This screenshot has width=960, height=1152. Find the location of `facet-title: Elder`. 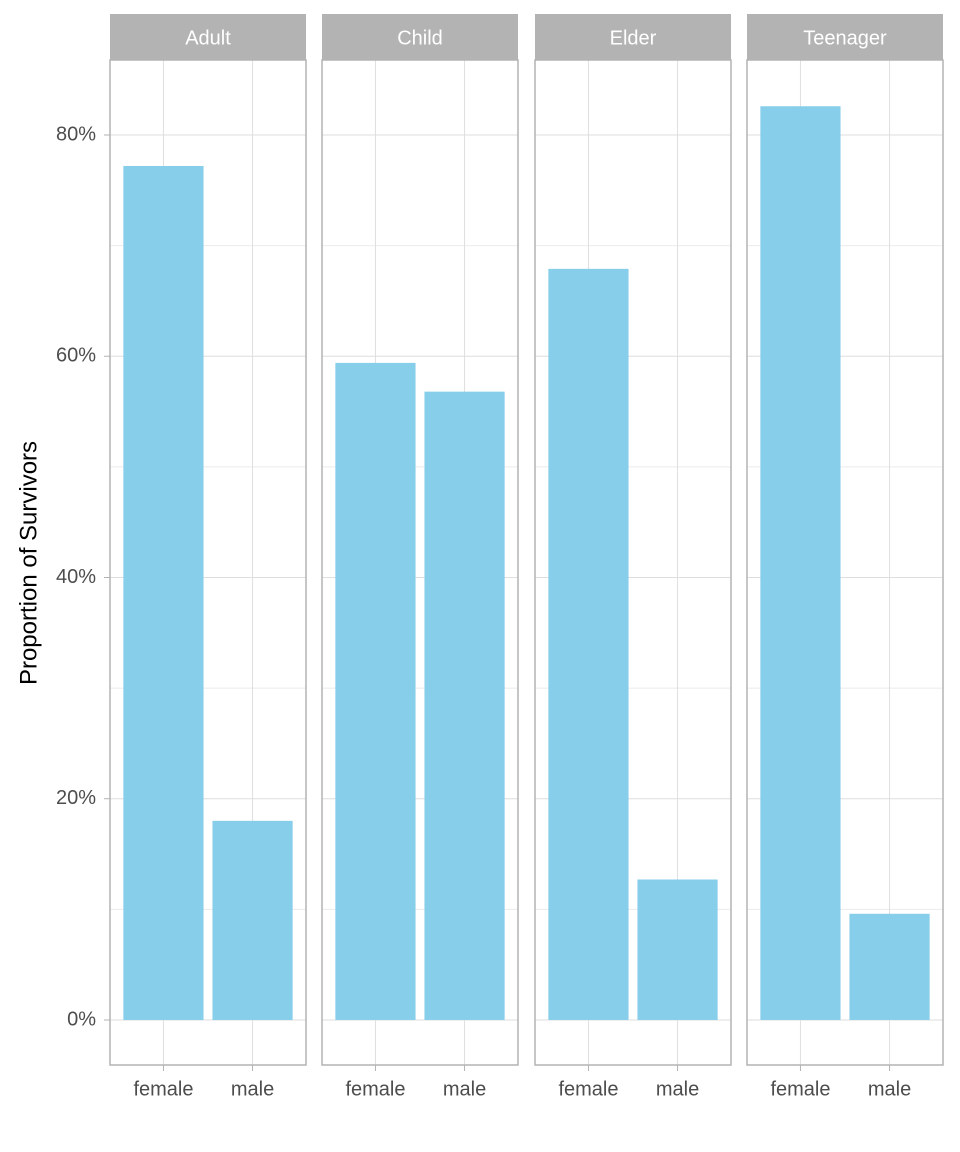

facet-title: Elder is located at coordinates (633, 38).